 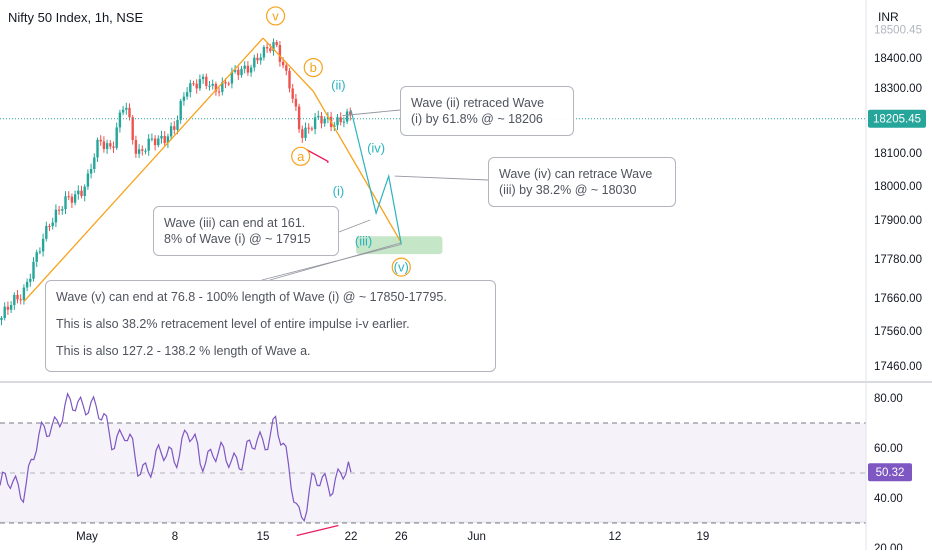 What do you see at coordinates (898, 299) in the screenshot?
I see `price-tick-label: 17660.00` at bounding box center [898, 299].